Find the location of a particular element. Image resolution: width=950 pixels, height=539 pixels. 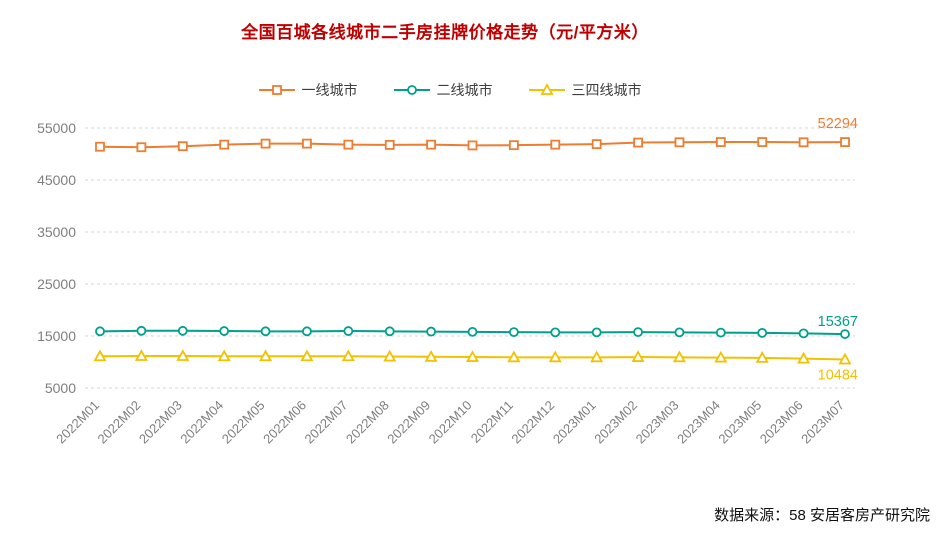

svg-text: 45000 is located at coordinates (56, 180).